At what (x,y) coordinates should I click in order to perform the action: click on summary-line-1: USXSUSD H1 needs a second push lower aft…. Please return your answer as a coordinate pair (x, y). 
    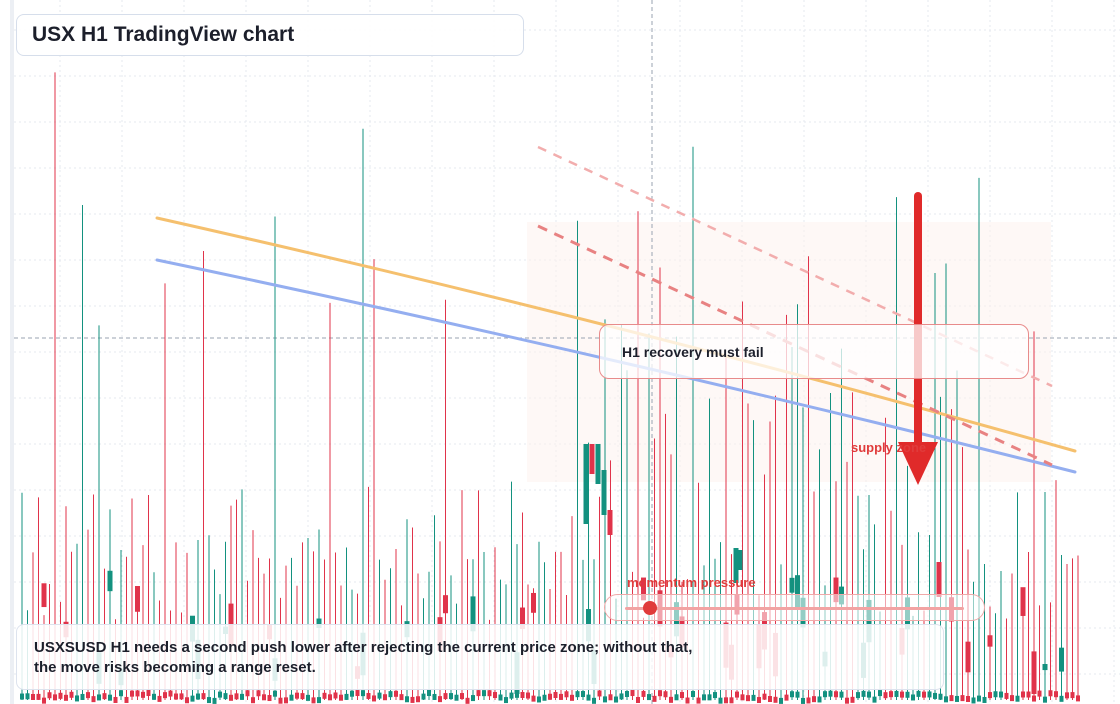
    Looking at the image, I should click on (363, 647).